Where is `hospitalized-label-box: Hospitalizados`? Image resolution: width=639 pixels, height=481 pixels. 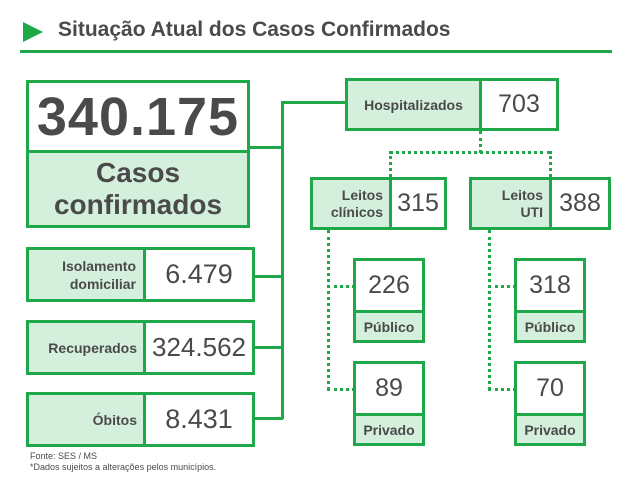
hospitalized-label-box: Hospitalizados is located at coordinates (413, 104).